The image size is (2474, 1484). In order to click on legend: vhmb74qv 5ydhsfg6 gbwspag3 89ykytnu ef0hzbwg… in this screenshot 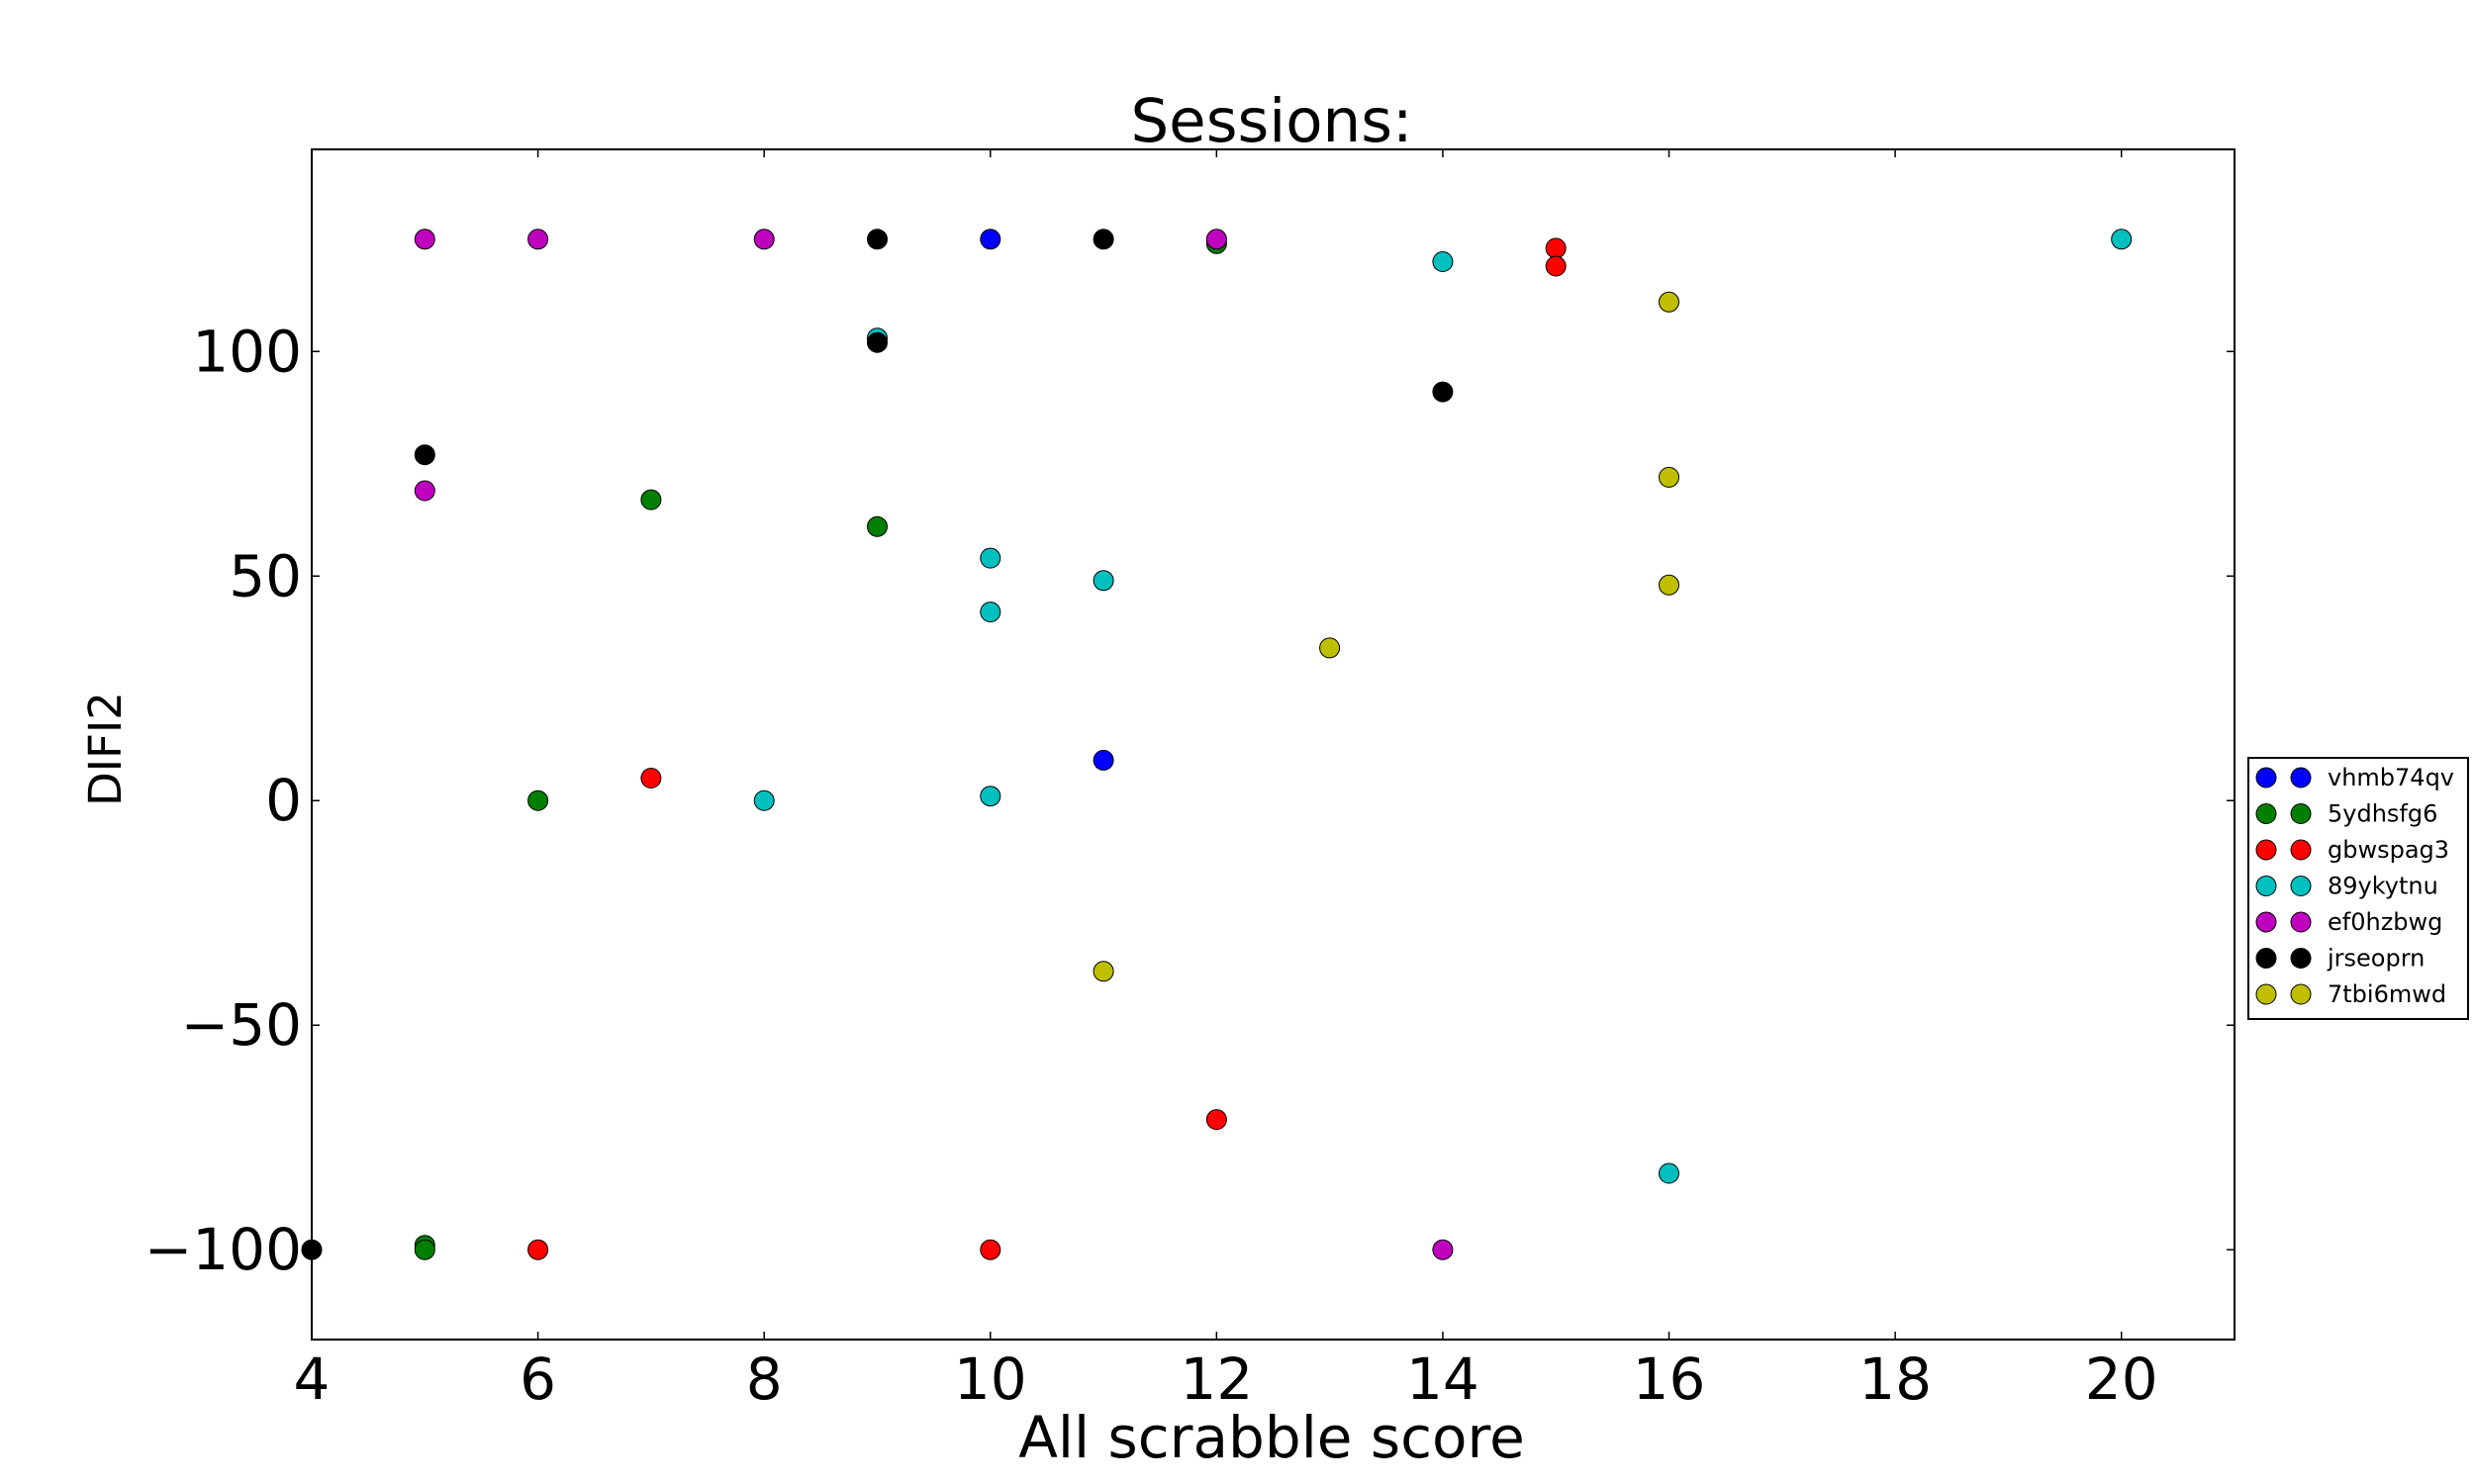, I will do `click(2358, 888)`.